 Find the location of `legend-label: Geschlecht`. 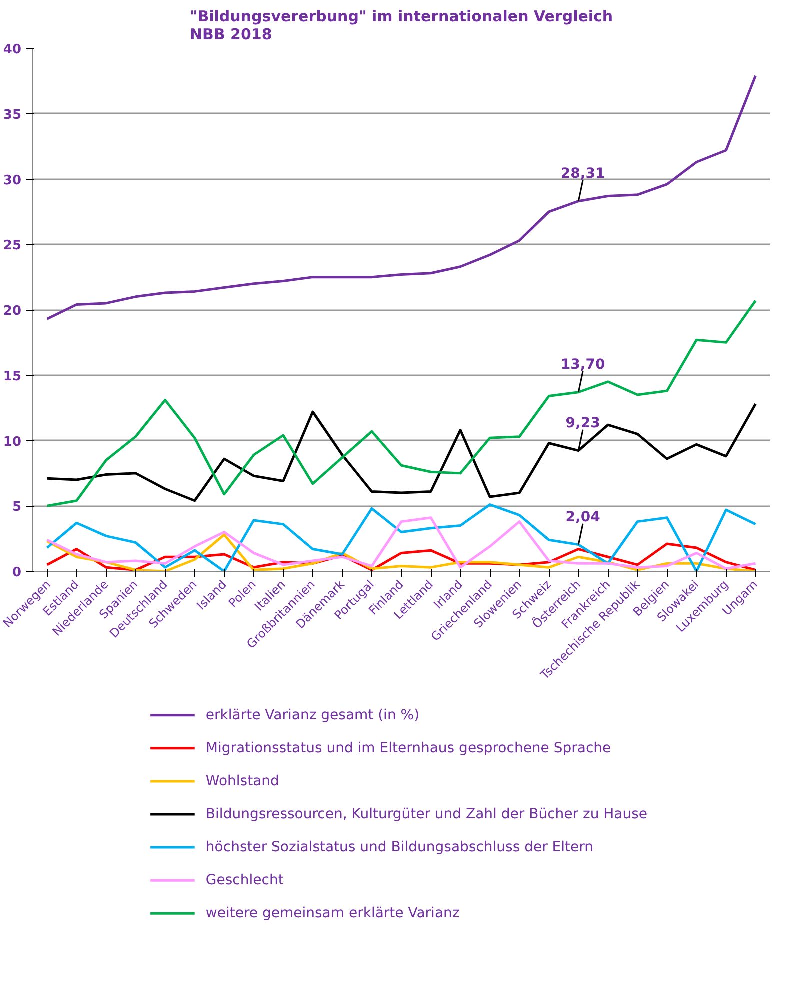

legend-label: Geschlecht is located at coordinates (245, 880).